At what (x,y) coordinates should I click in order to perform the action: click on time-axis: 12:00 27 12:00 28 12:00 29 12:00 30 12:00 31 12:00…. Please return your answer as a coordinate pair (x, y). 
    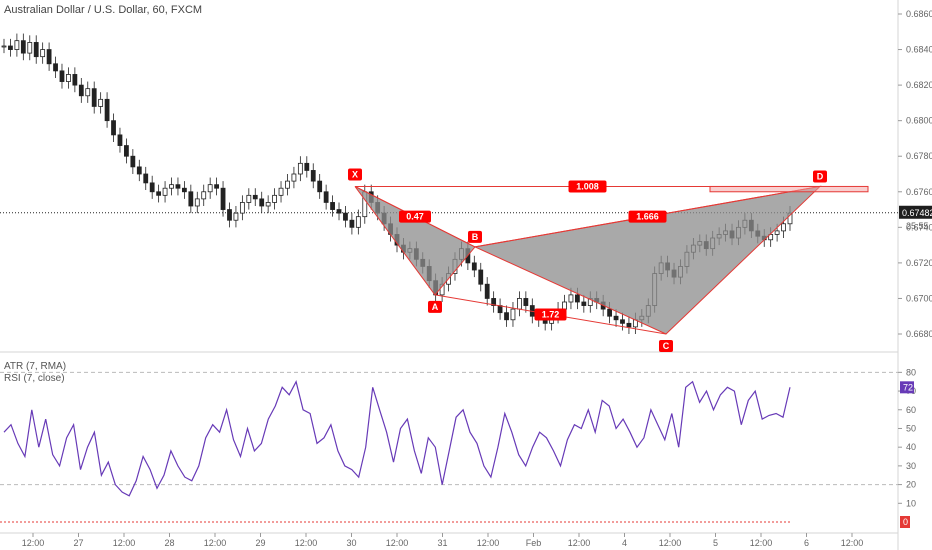
    Looking at the image, I should click on (443, 540).